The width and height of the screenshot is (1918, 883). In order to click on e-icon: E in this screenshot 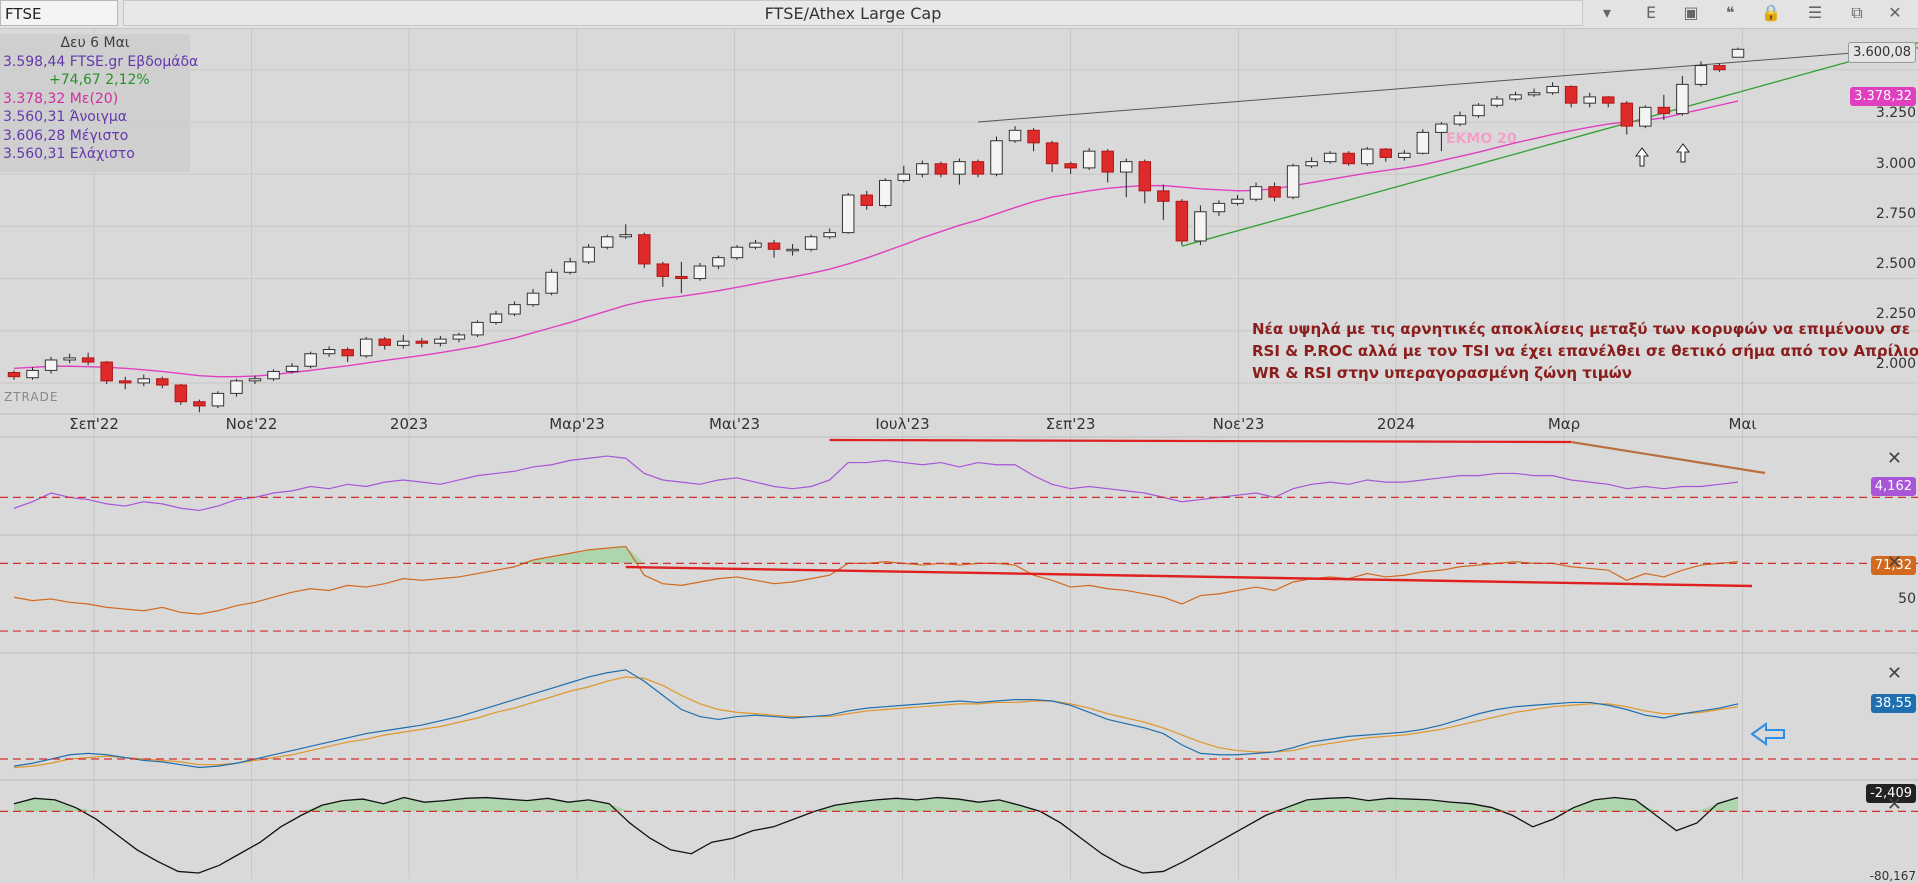, I will do `click(1651, 12)`.